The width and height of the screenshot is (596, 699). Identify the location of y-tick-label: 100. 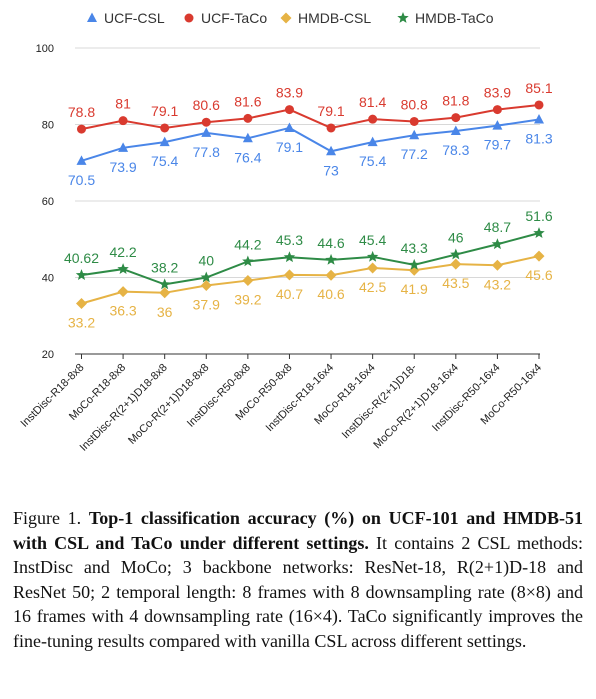
(45, 49).